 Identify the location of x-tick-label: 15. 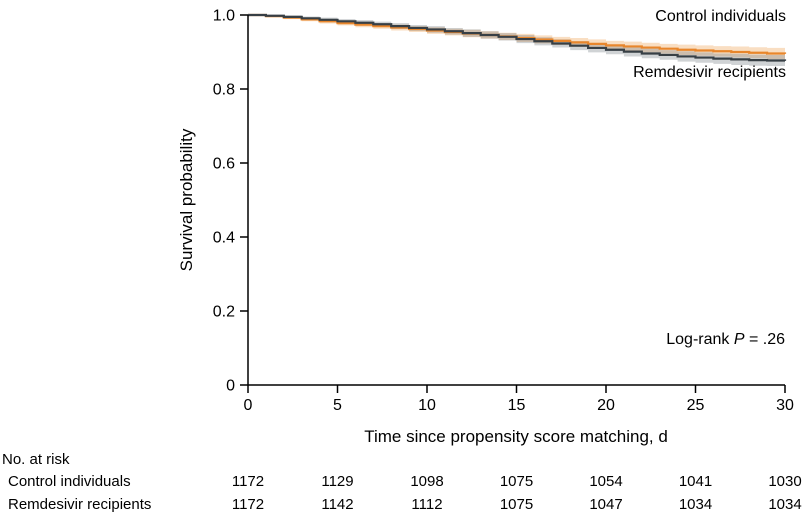
(517, 405).